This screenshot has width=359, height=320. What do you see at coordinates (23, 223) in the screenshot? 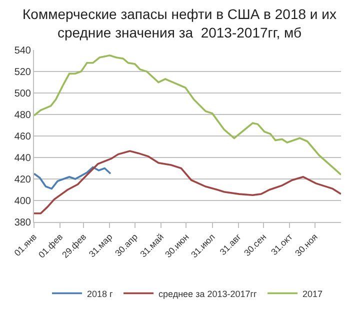
I see `y-tick-label: 380` at bounding box center [23, 223].